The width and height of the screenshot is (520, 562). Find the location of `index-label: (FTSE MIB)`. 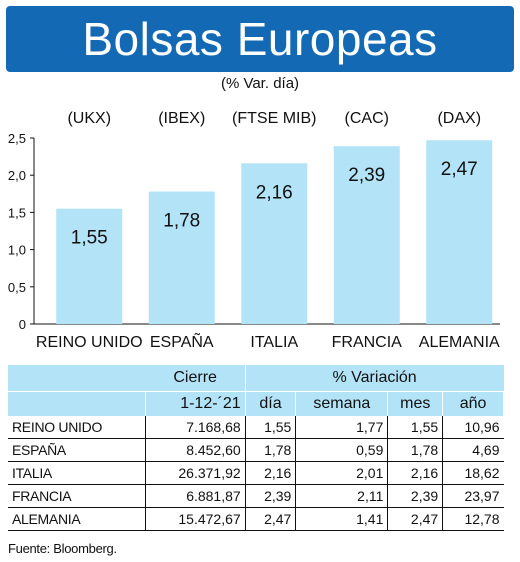

index-label: (FTSE MIB) is located at coordinates (274, 118).